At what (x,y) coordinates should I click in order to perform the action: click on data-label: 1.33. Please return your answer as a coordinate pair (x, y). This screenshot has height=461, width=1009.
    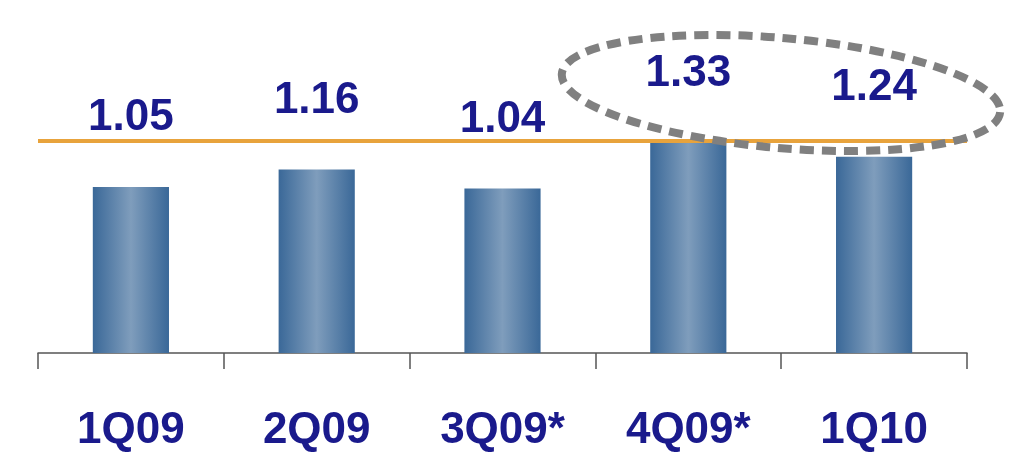
    Looking at the image, I should click on (688, 71).